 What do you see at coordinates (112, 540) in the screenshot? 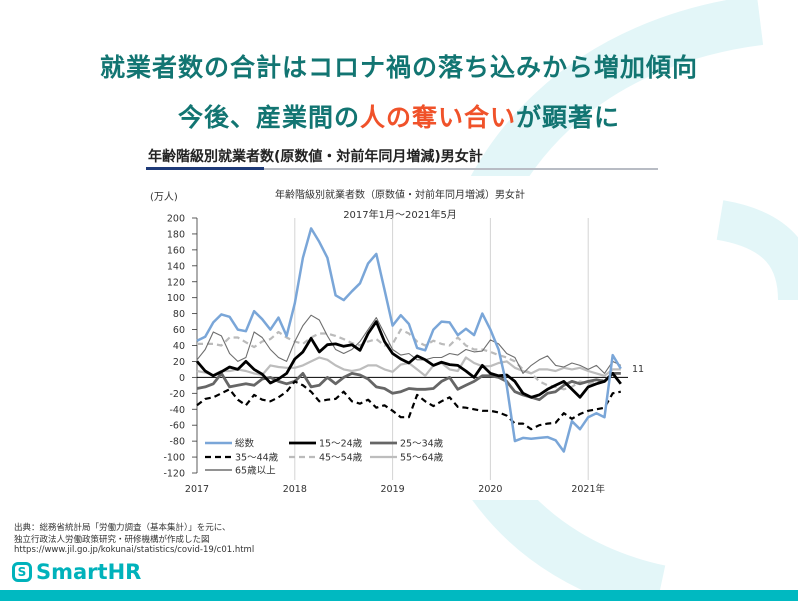
I see `source-line-2: 独立行政法人労働政策研究・研修機構が作成した図` at bounding box center [112, 540].